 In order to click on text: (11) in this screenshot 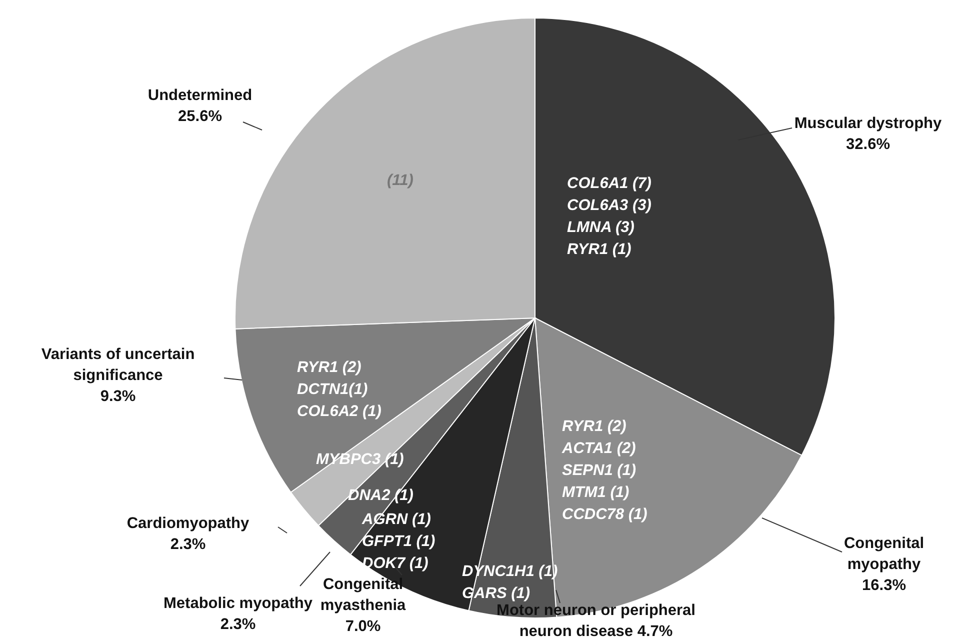, I will do `click(400, 180)`.